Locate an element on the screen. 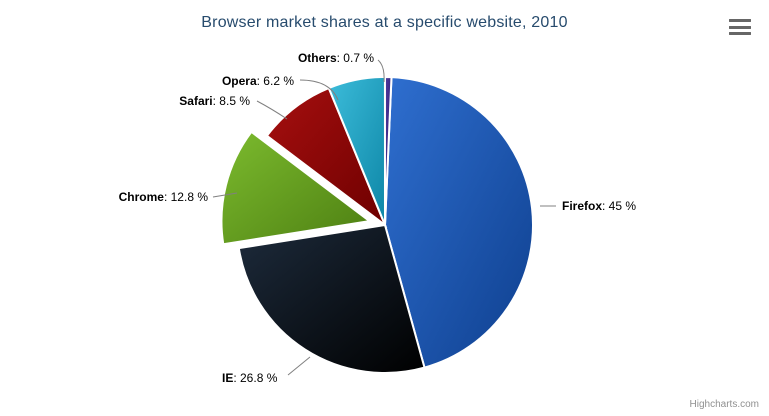 The width and height of the screenshot is (769, 416). highcharts-credits: Highcharts.com is located at coordinates (724, 404).